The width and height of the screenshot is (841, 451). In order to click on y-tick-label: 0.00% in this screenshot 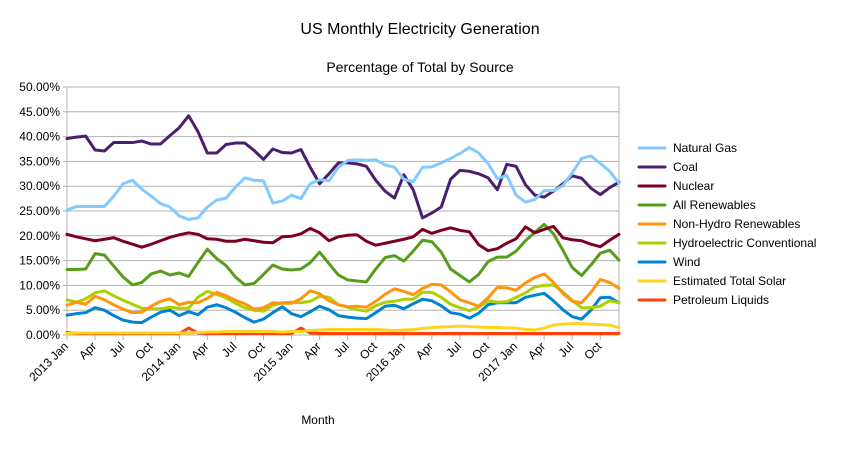, I will do `click(43, 335)`.